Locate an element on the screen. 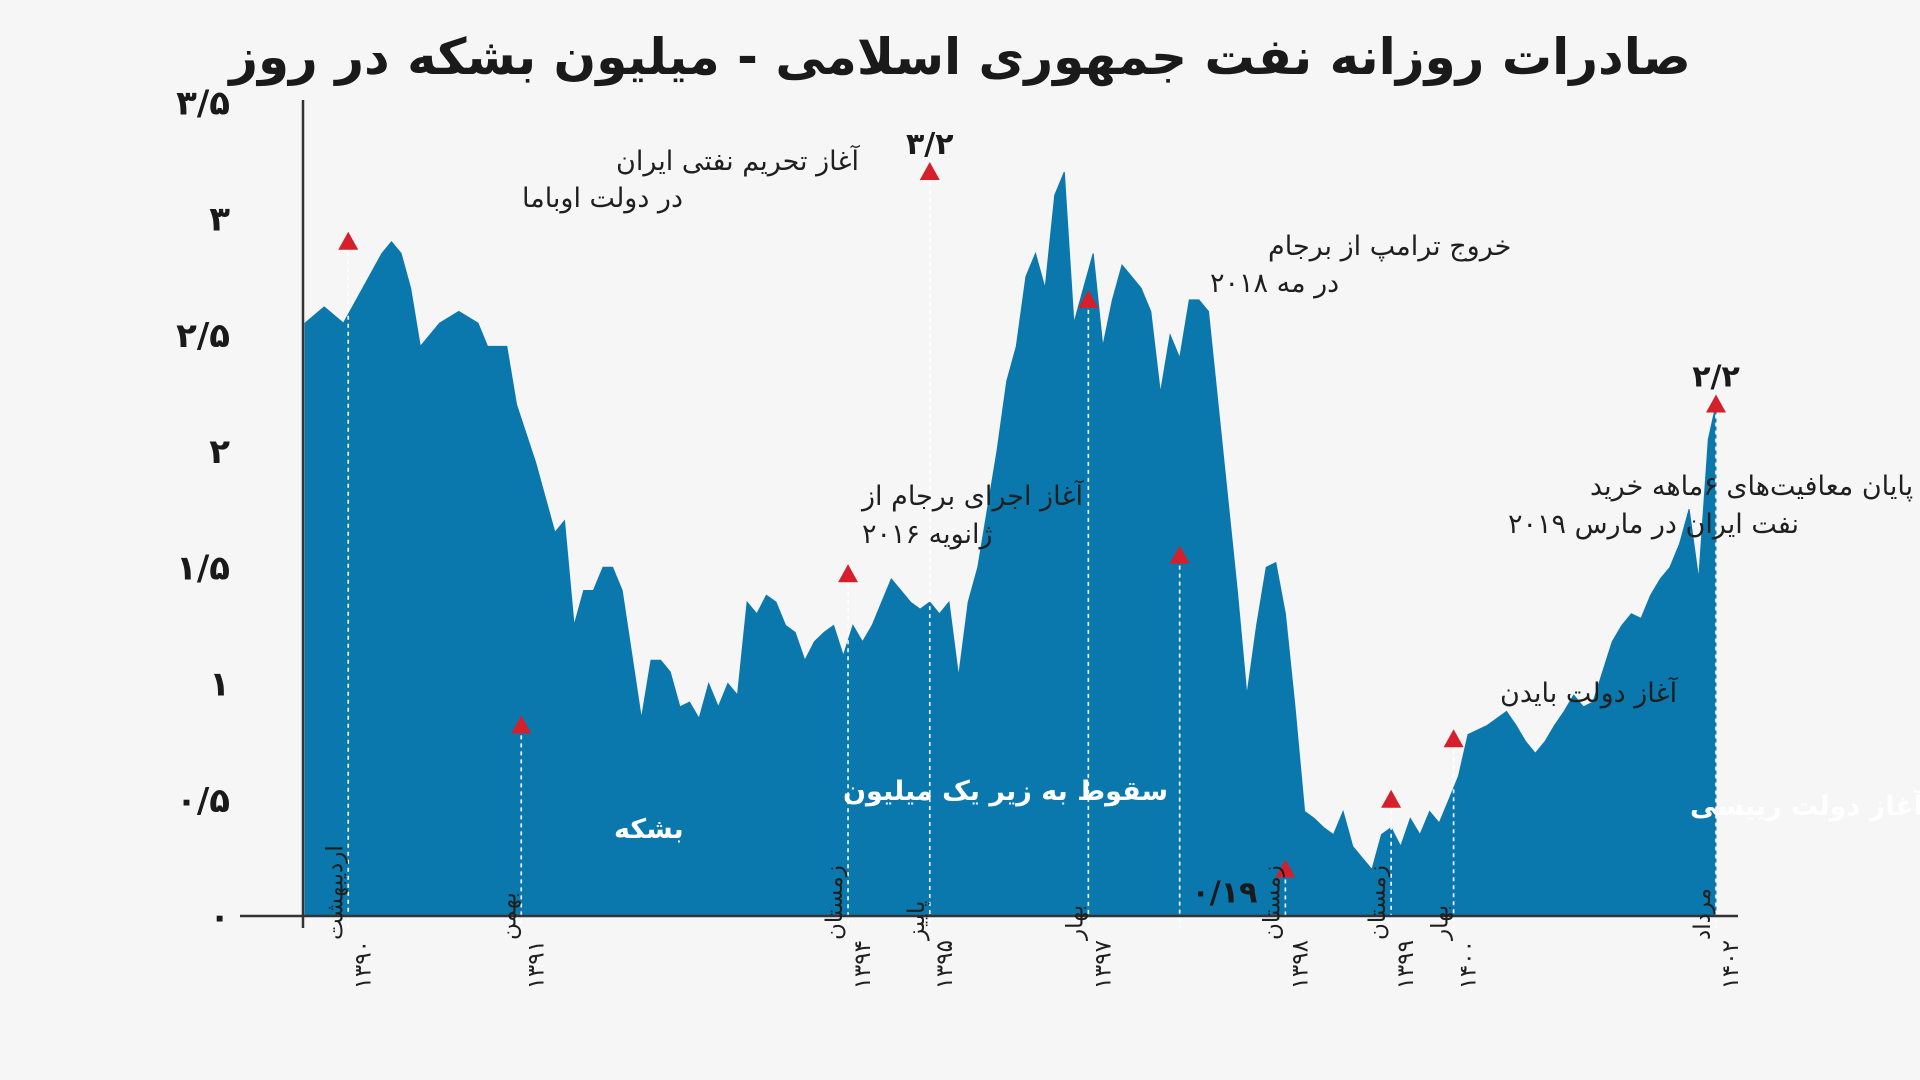 This screenshot has width=1920, height=1080. y-tick-label: ۳/۵ is located at coordinates (203, 103).